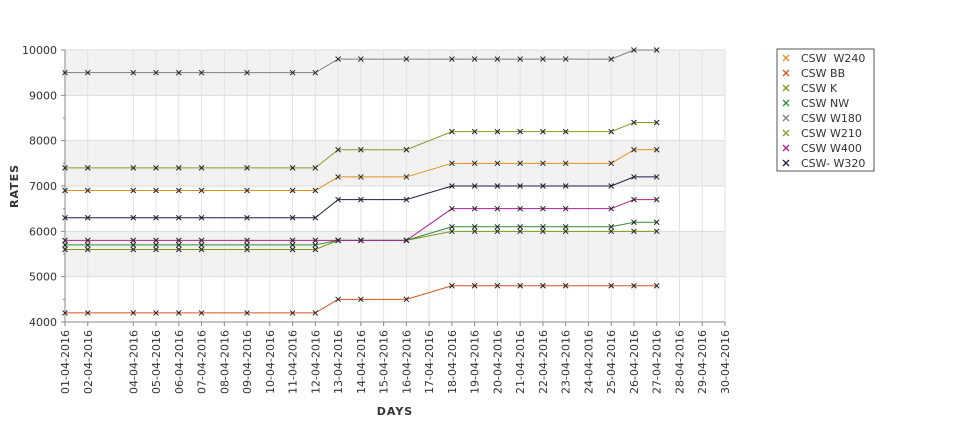  Describe the element at coordinates (452, 362) in the screenshot. I see `x-tick-label: 18-04-2016` at that location.